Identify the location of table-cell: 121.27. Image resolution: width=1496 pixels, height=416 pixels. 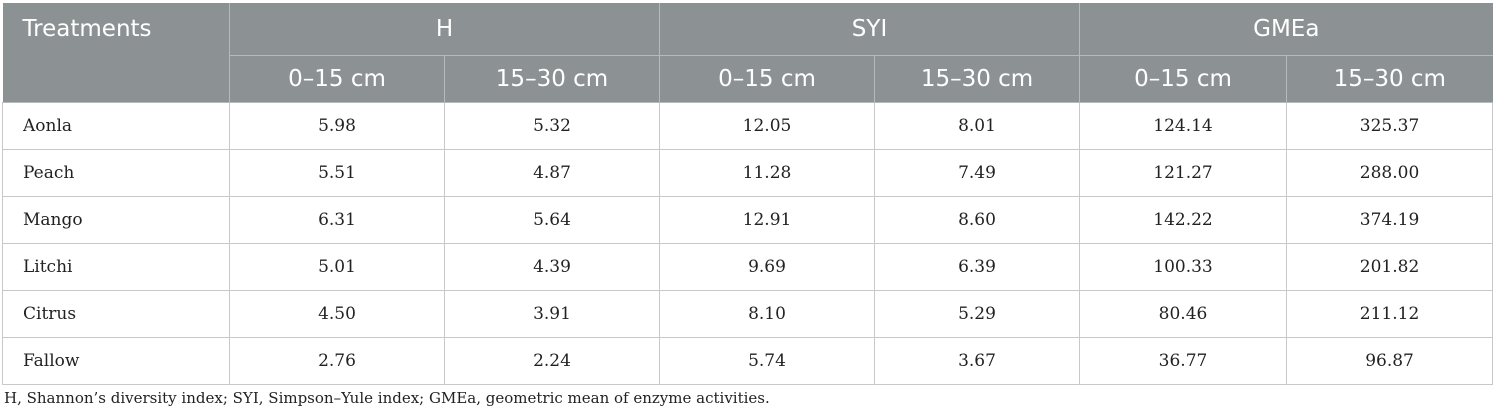
(1183, 173).